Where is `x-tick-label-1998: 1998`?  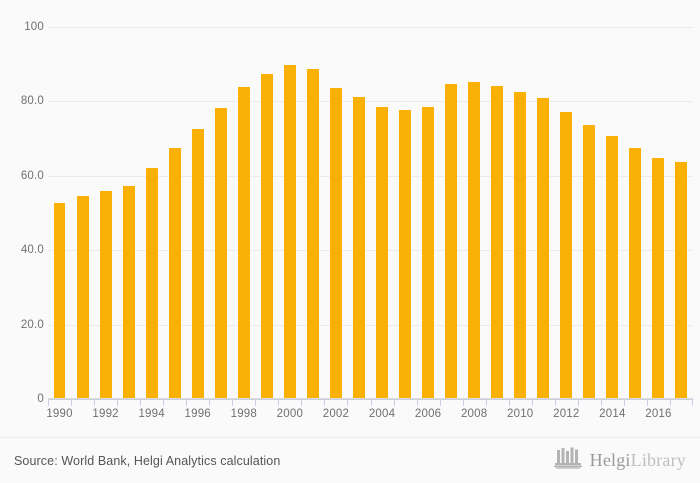 x-tick-label-1998: 1998 is located at coordinates (243, 414).